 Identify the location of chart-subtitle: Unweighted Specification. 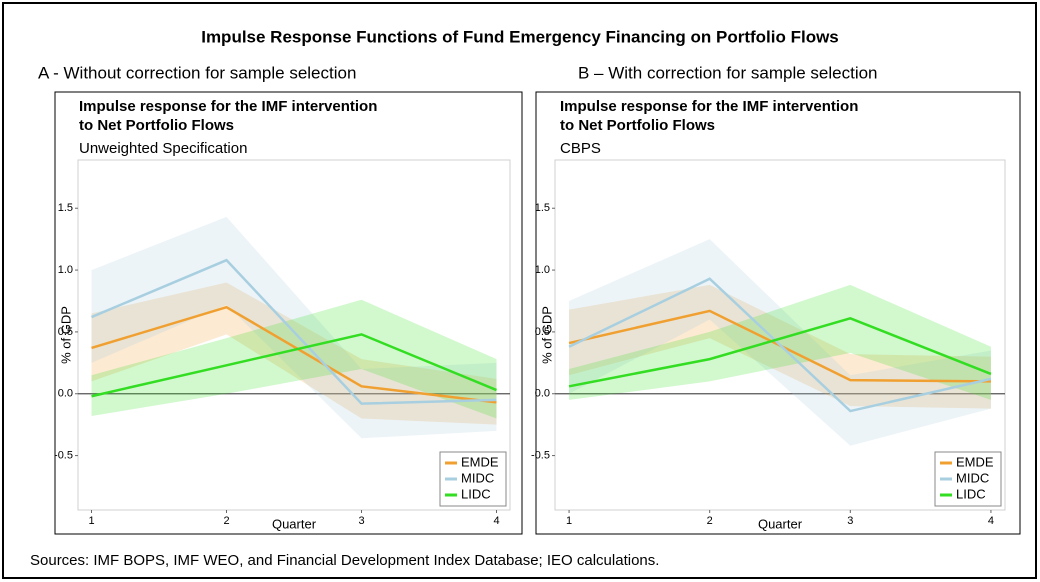
(163, 148).